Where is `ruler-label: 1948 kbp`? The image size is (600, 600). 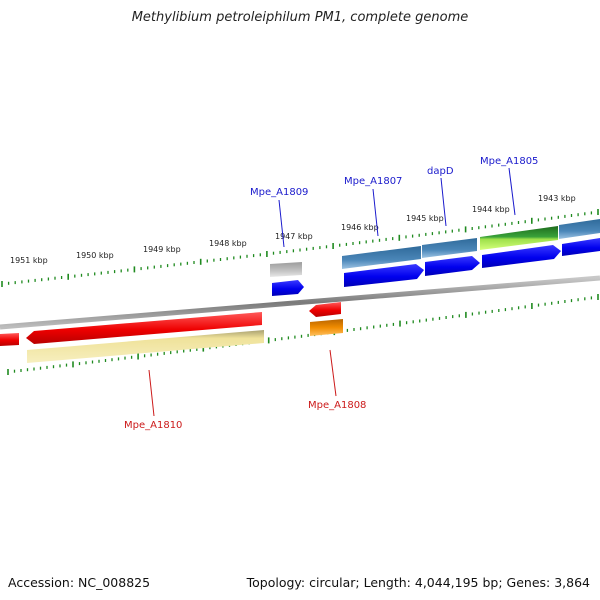 ruler-label: 1948 kbp is located at coordinates (228, 243).